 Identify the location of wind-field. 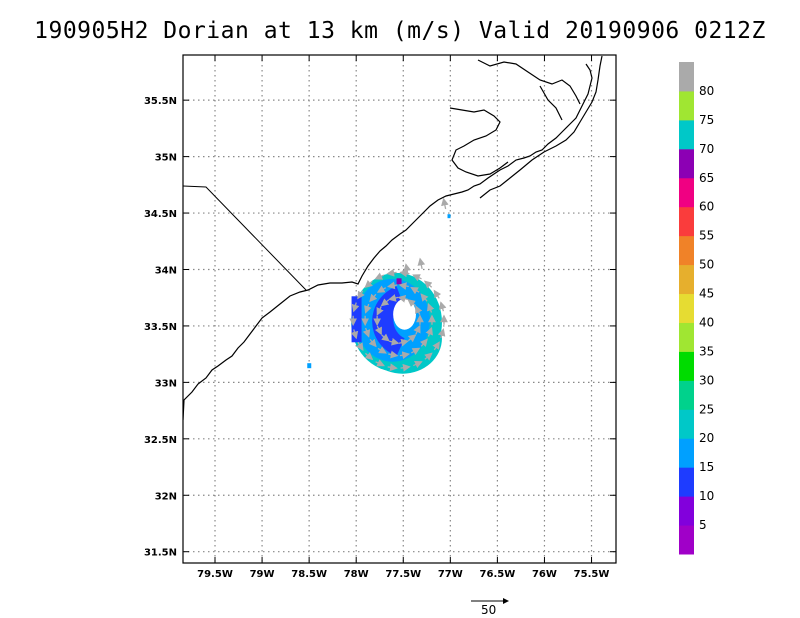
(379, 285).